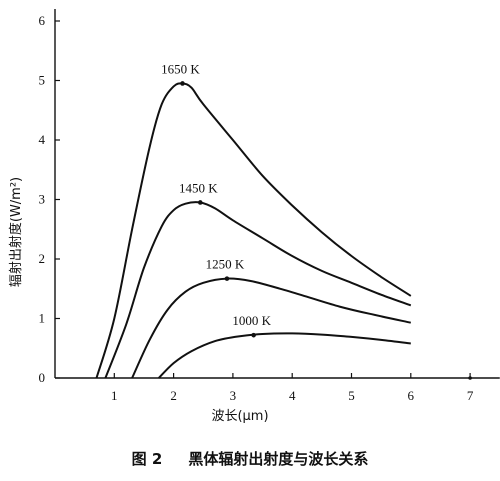  I want to click on x-tick-label: 6, so click(411, 395).